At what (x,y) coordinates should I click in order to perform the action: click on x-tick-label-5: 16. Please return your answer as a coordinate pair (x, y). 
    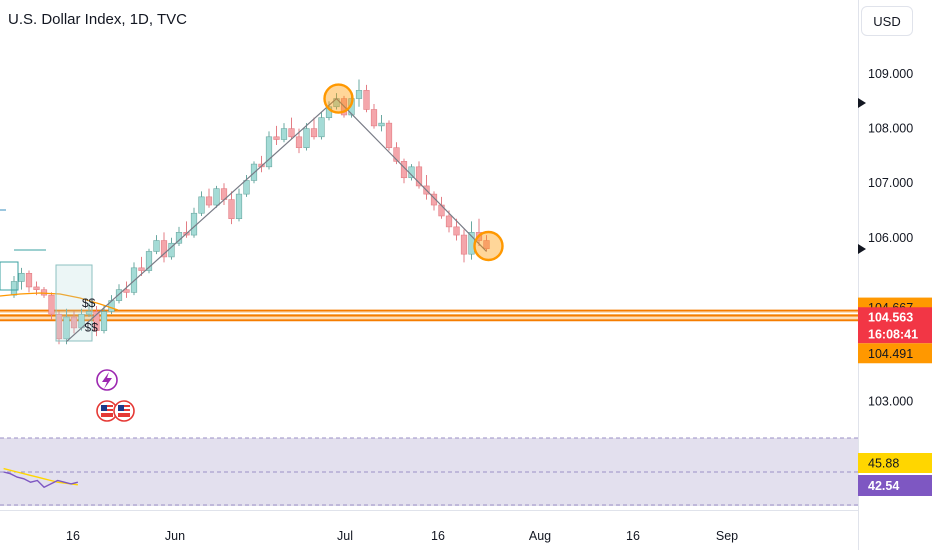
    Looking at the image, I should click on (633, 536).